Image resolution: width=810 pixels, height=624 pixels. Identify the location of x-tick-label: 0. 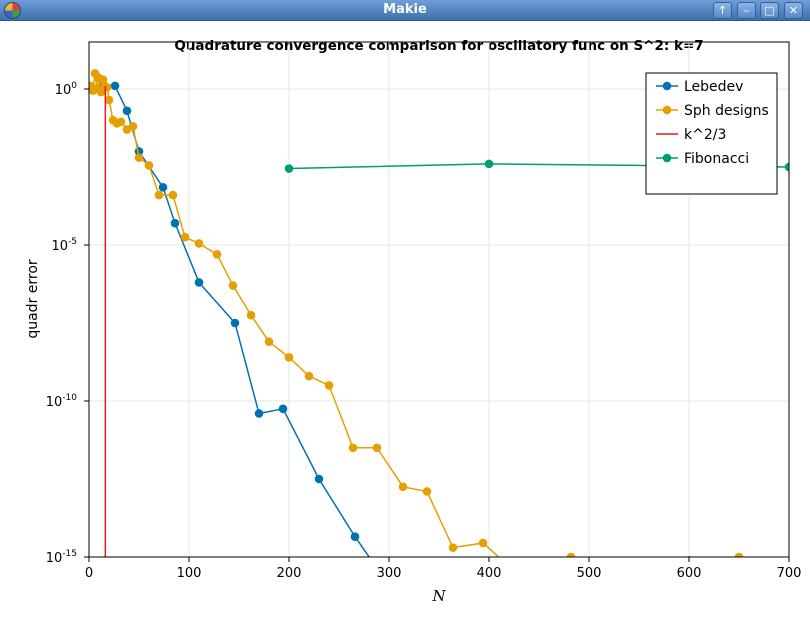
(89, 573).